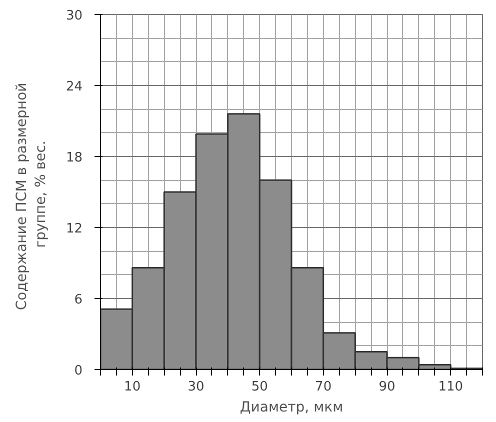 This screenshot has height=422, width=496. I want to click on x-tick-label: 10, so click(132, 387).